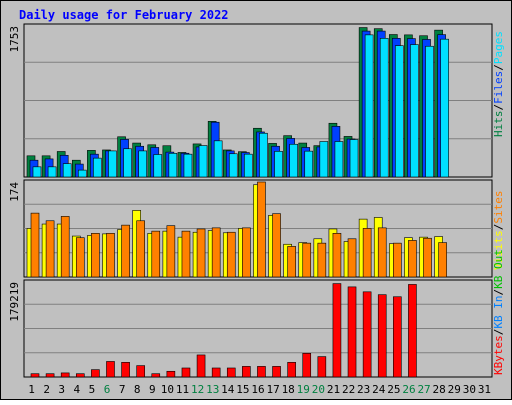 The height and width of the screenshot is (405, 512). What do you see at coordinates (122, 389) in the screenshot?
I see `x-tick-label: 7` at bounding box center [122, 389].